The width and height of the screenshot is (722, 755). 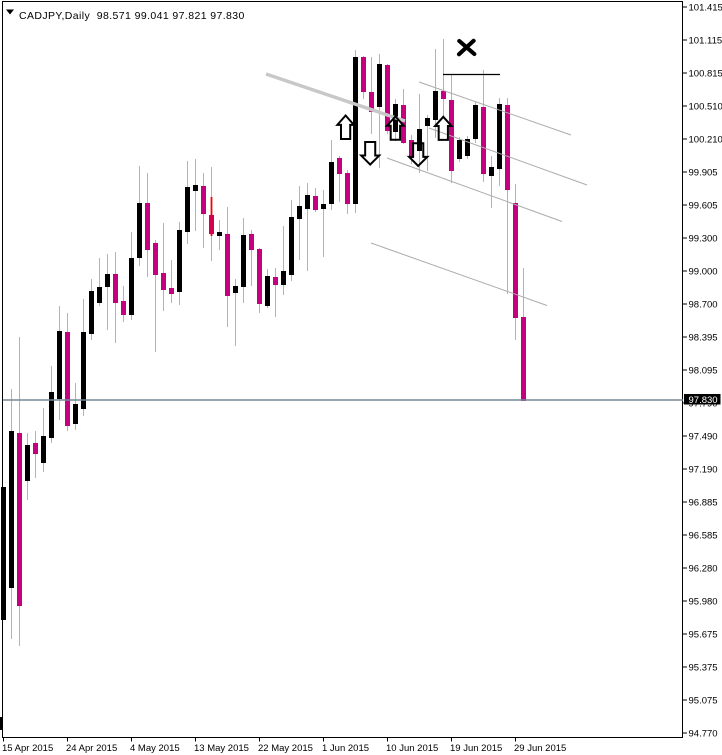 I want to click on svg-text: 96.280, so click(x=703, y=568).